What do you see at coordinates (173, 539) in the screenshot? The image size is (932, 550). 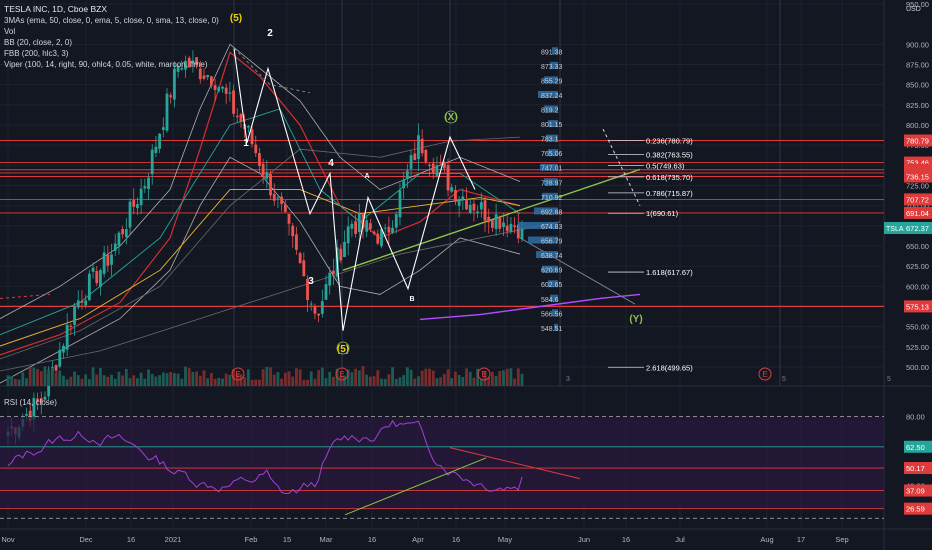 I see `time-tick: 2021` at bounding box center [173, 539].